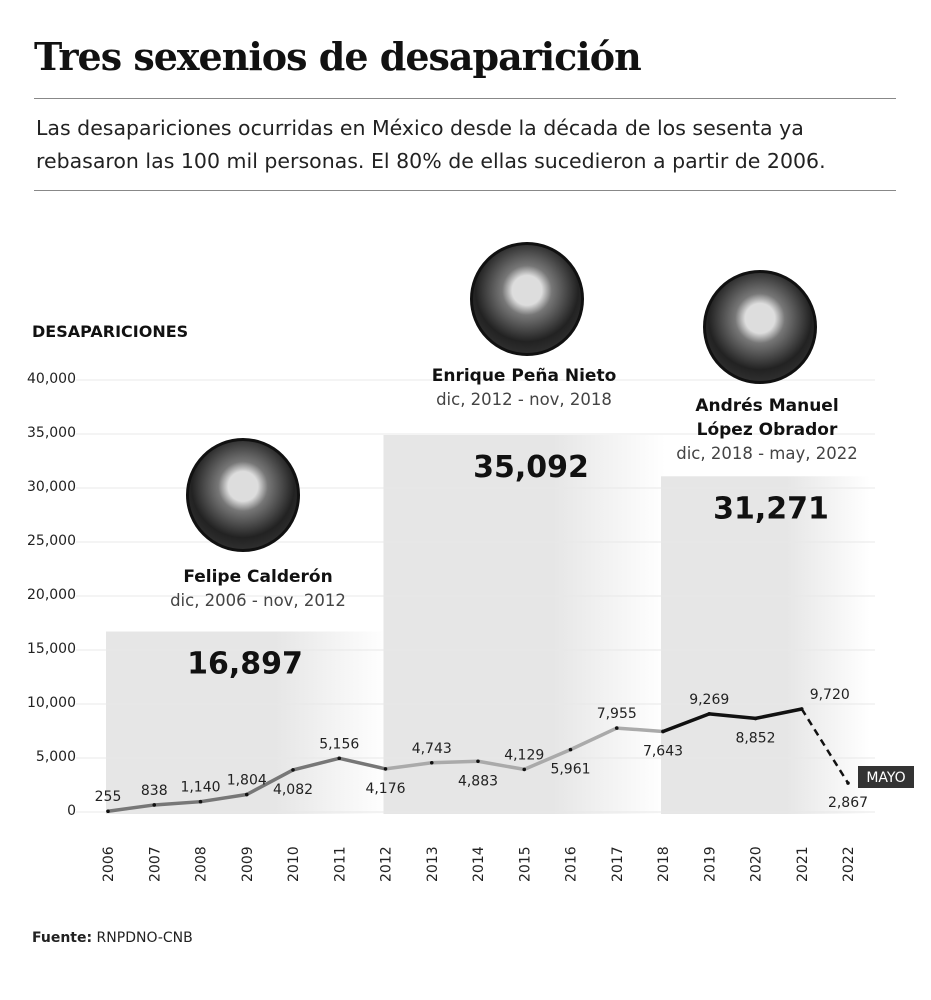 The image size is (931, 1000). I want to click on x-tick-label: 2011, so click(340, 864).